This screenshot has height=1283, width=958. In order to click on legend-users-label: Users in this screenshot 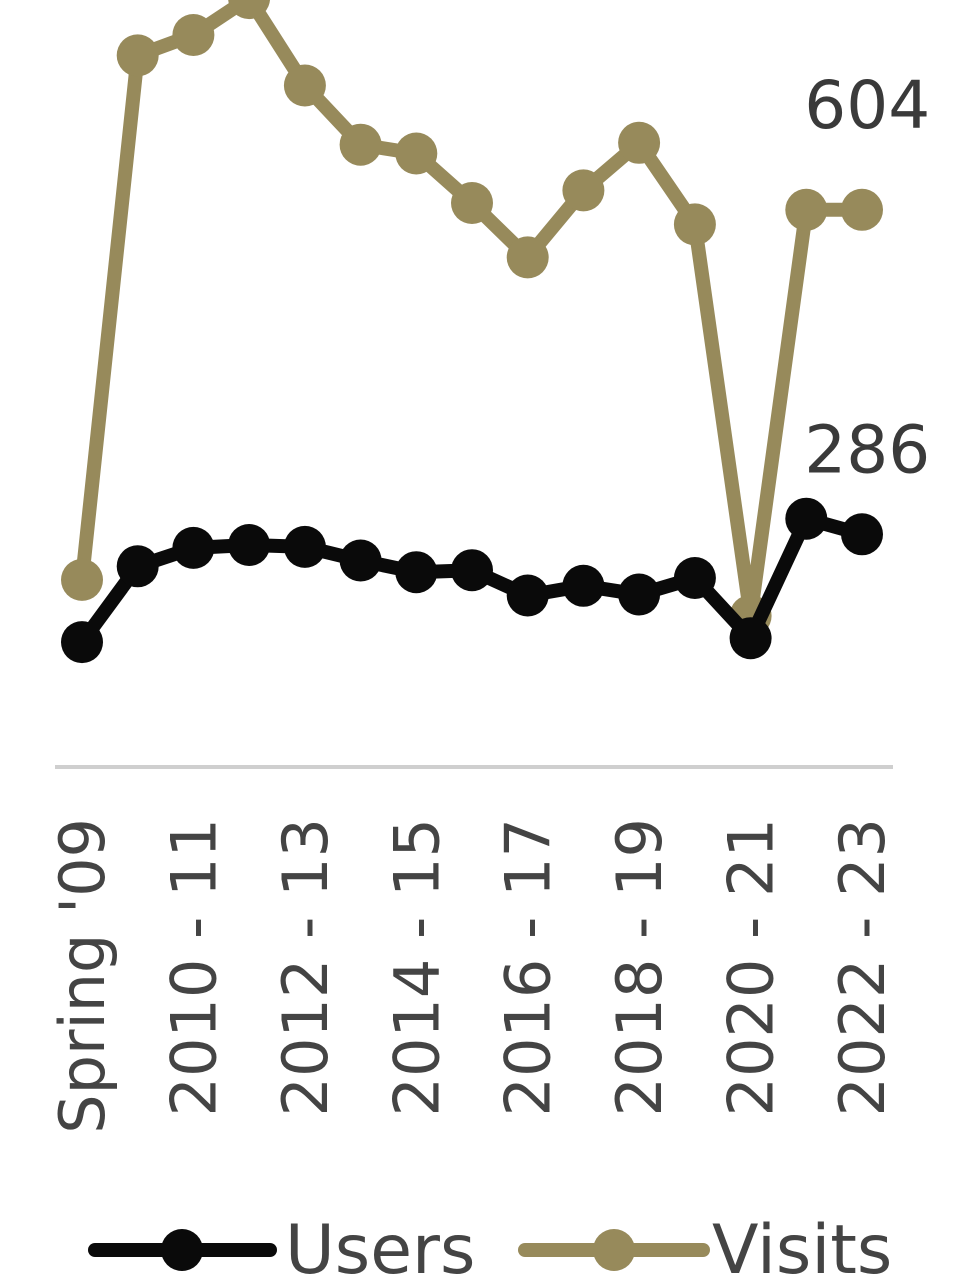, I will do `click(380, 1247)`.